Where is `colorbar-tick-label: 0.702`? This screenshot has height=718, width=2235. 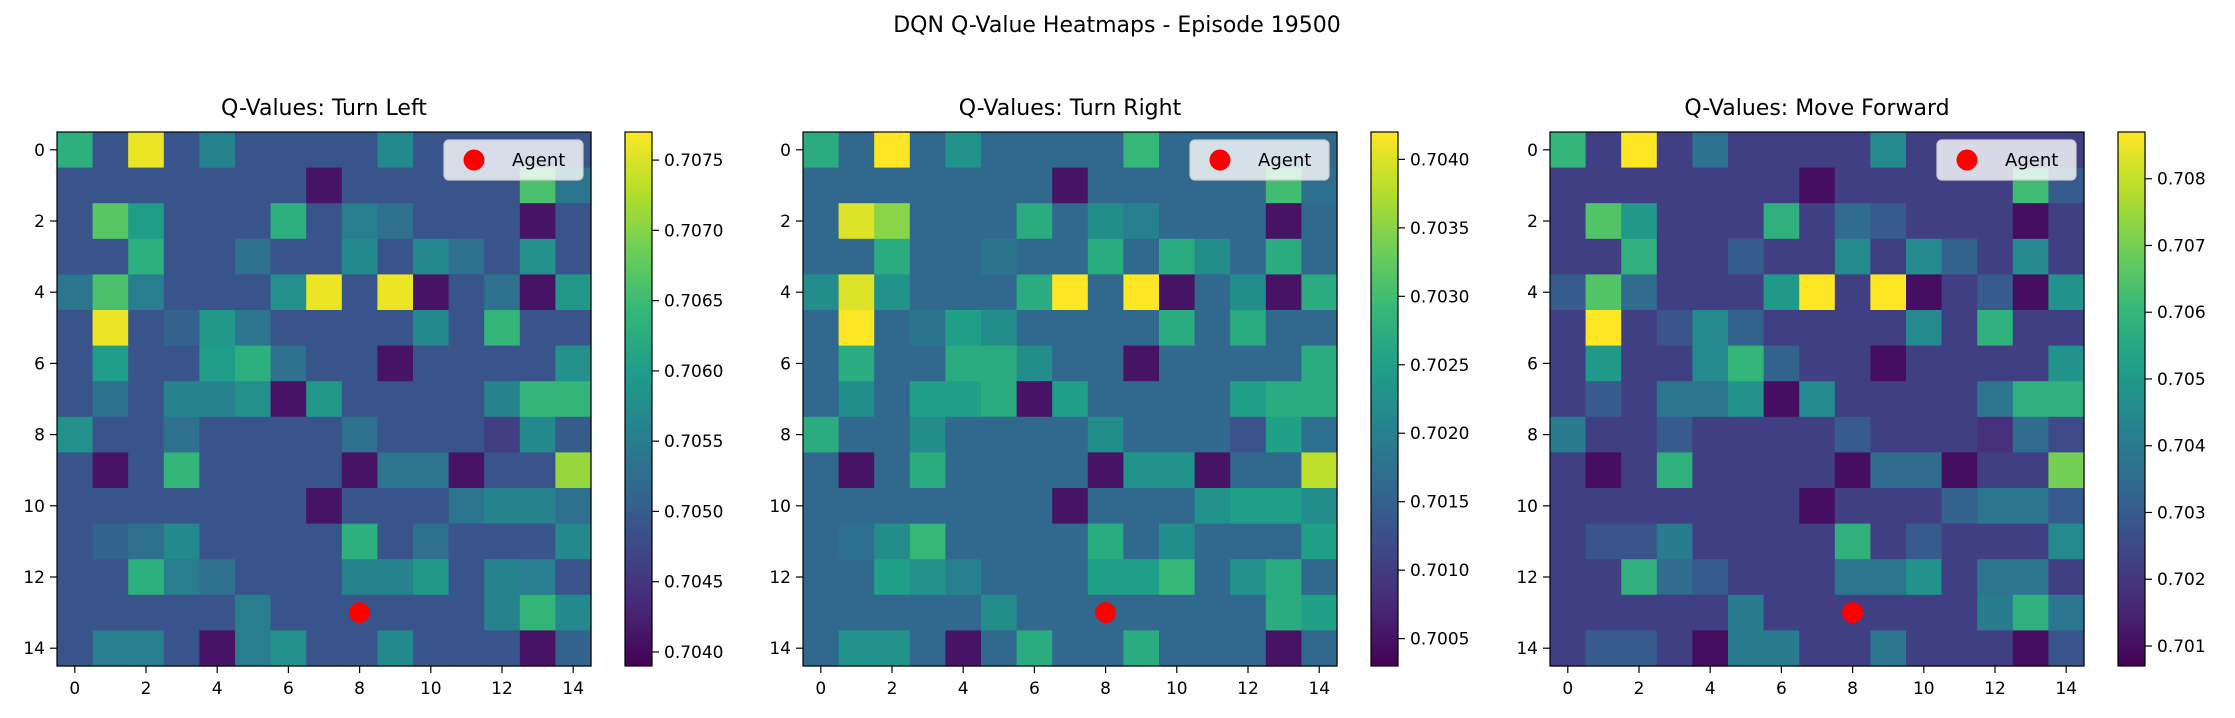 colorbar-tick-label: 0.702 is located at coordinates (2181, 580).